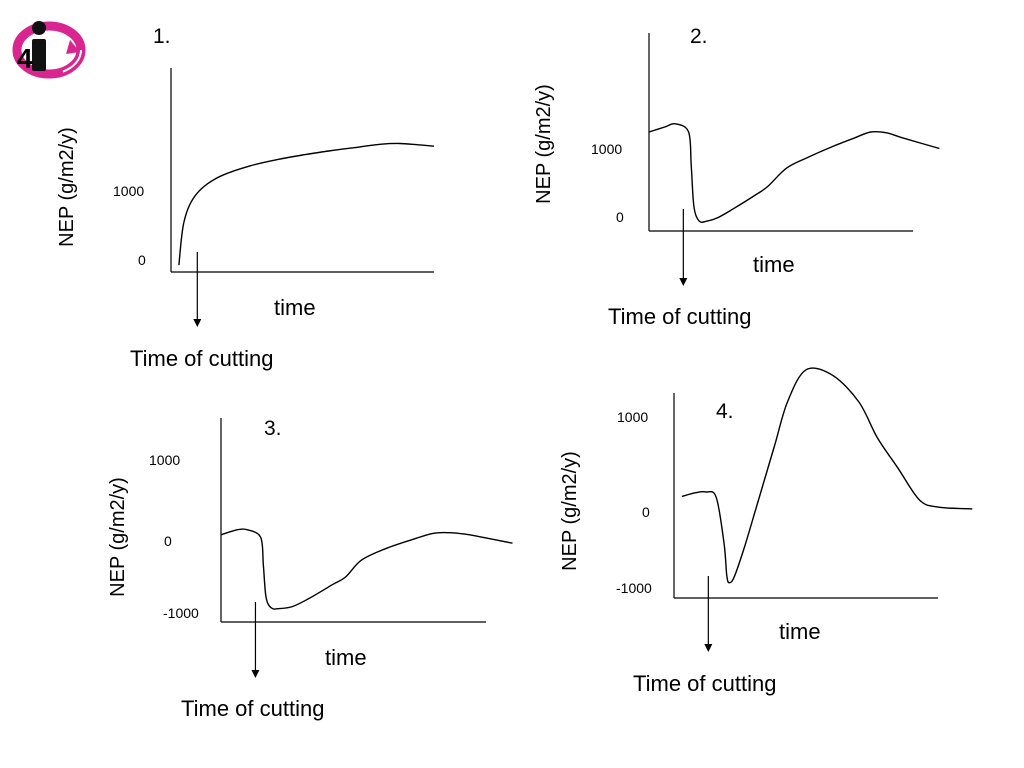  Describe the element at coordinates (162, 36) in the screenshot. I see `panel-label: 1.` at that location.